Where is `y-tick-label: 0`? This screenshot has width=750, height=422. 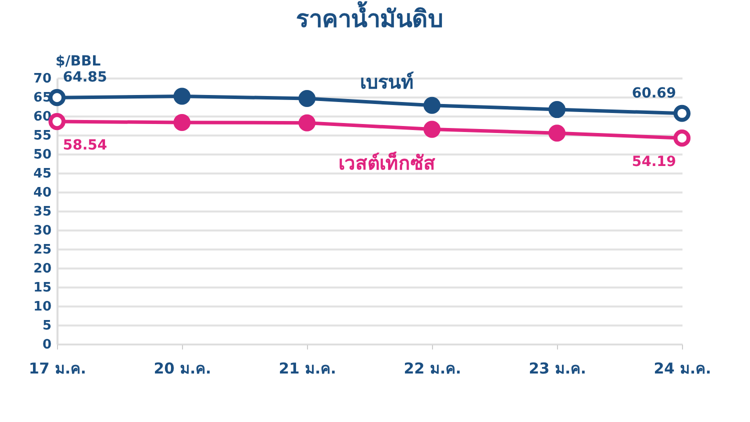 y-tick-label: 0 is located at coordinates (47, 345).